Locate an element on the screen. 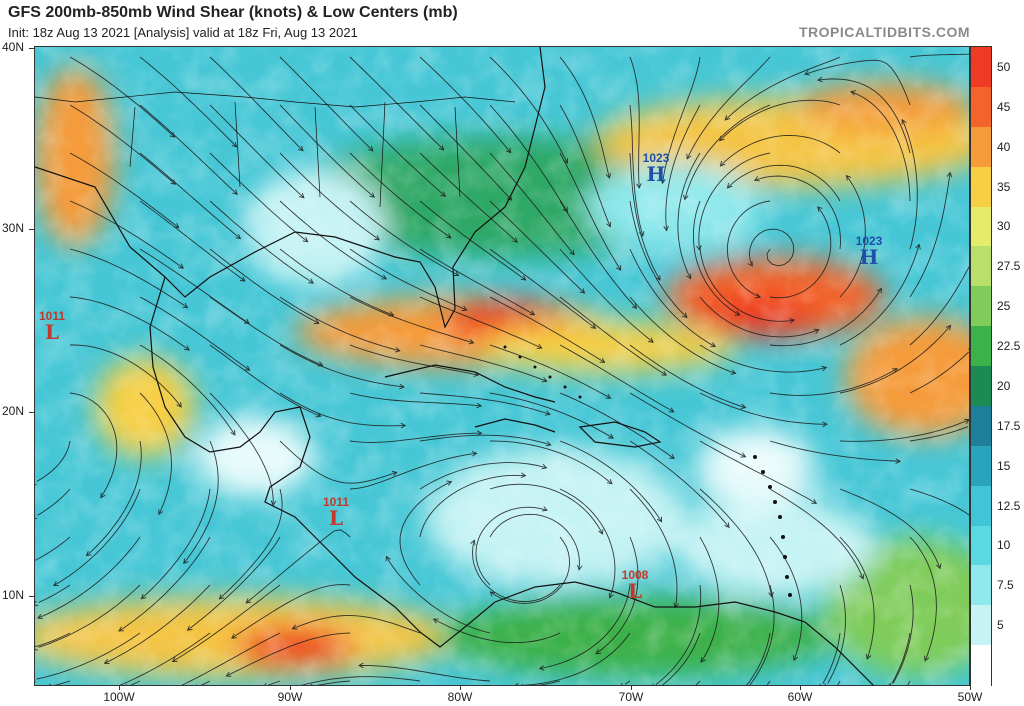  longitude-label: 90W is located at coordinates (290, 697).